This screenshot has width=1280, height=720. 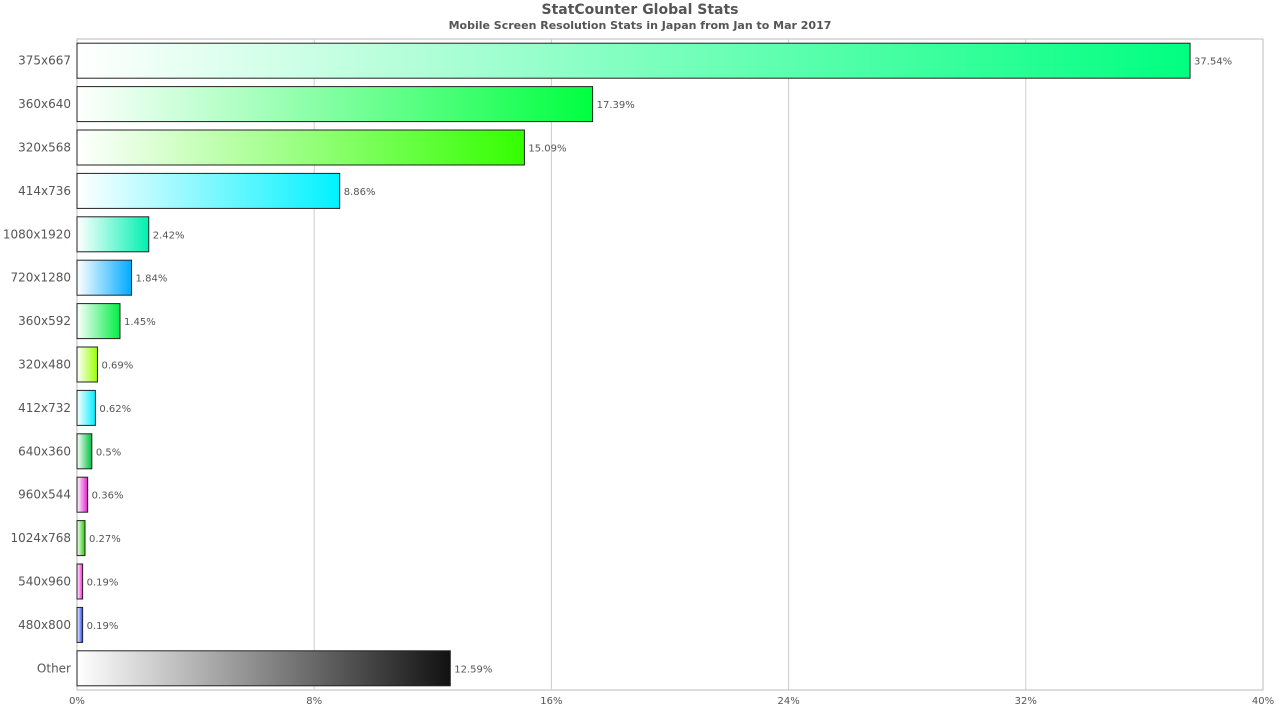 I want to click on category-label: 320x568, so click(x=44, y=148).